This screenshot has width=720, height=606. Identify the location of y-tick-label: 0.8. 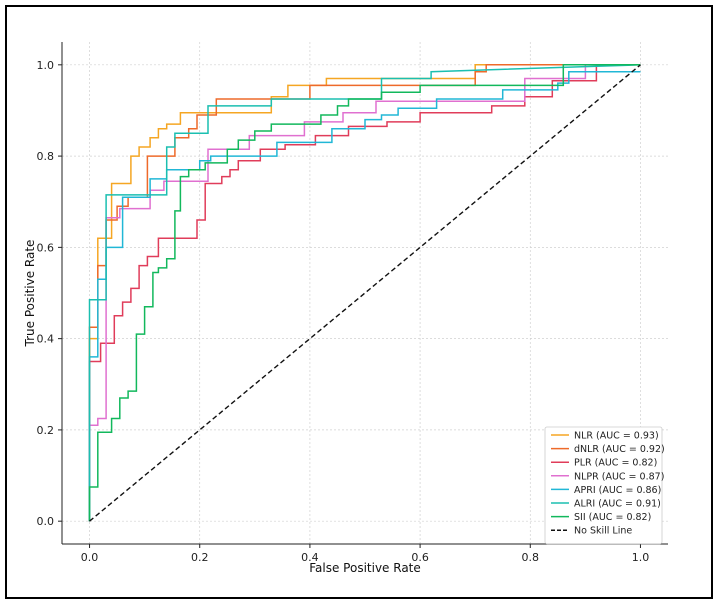
(46, 156).